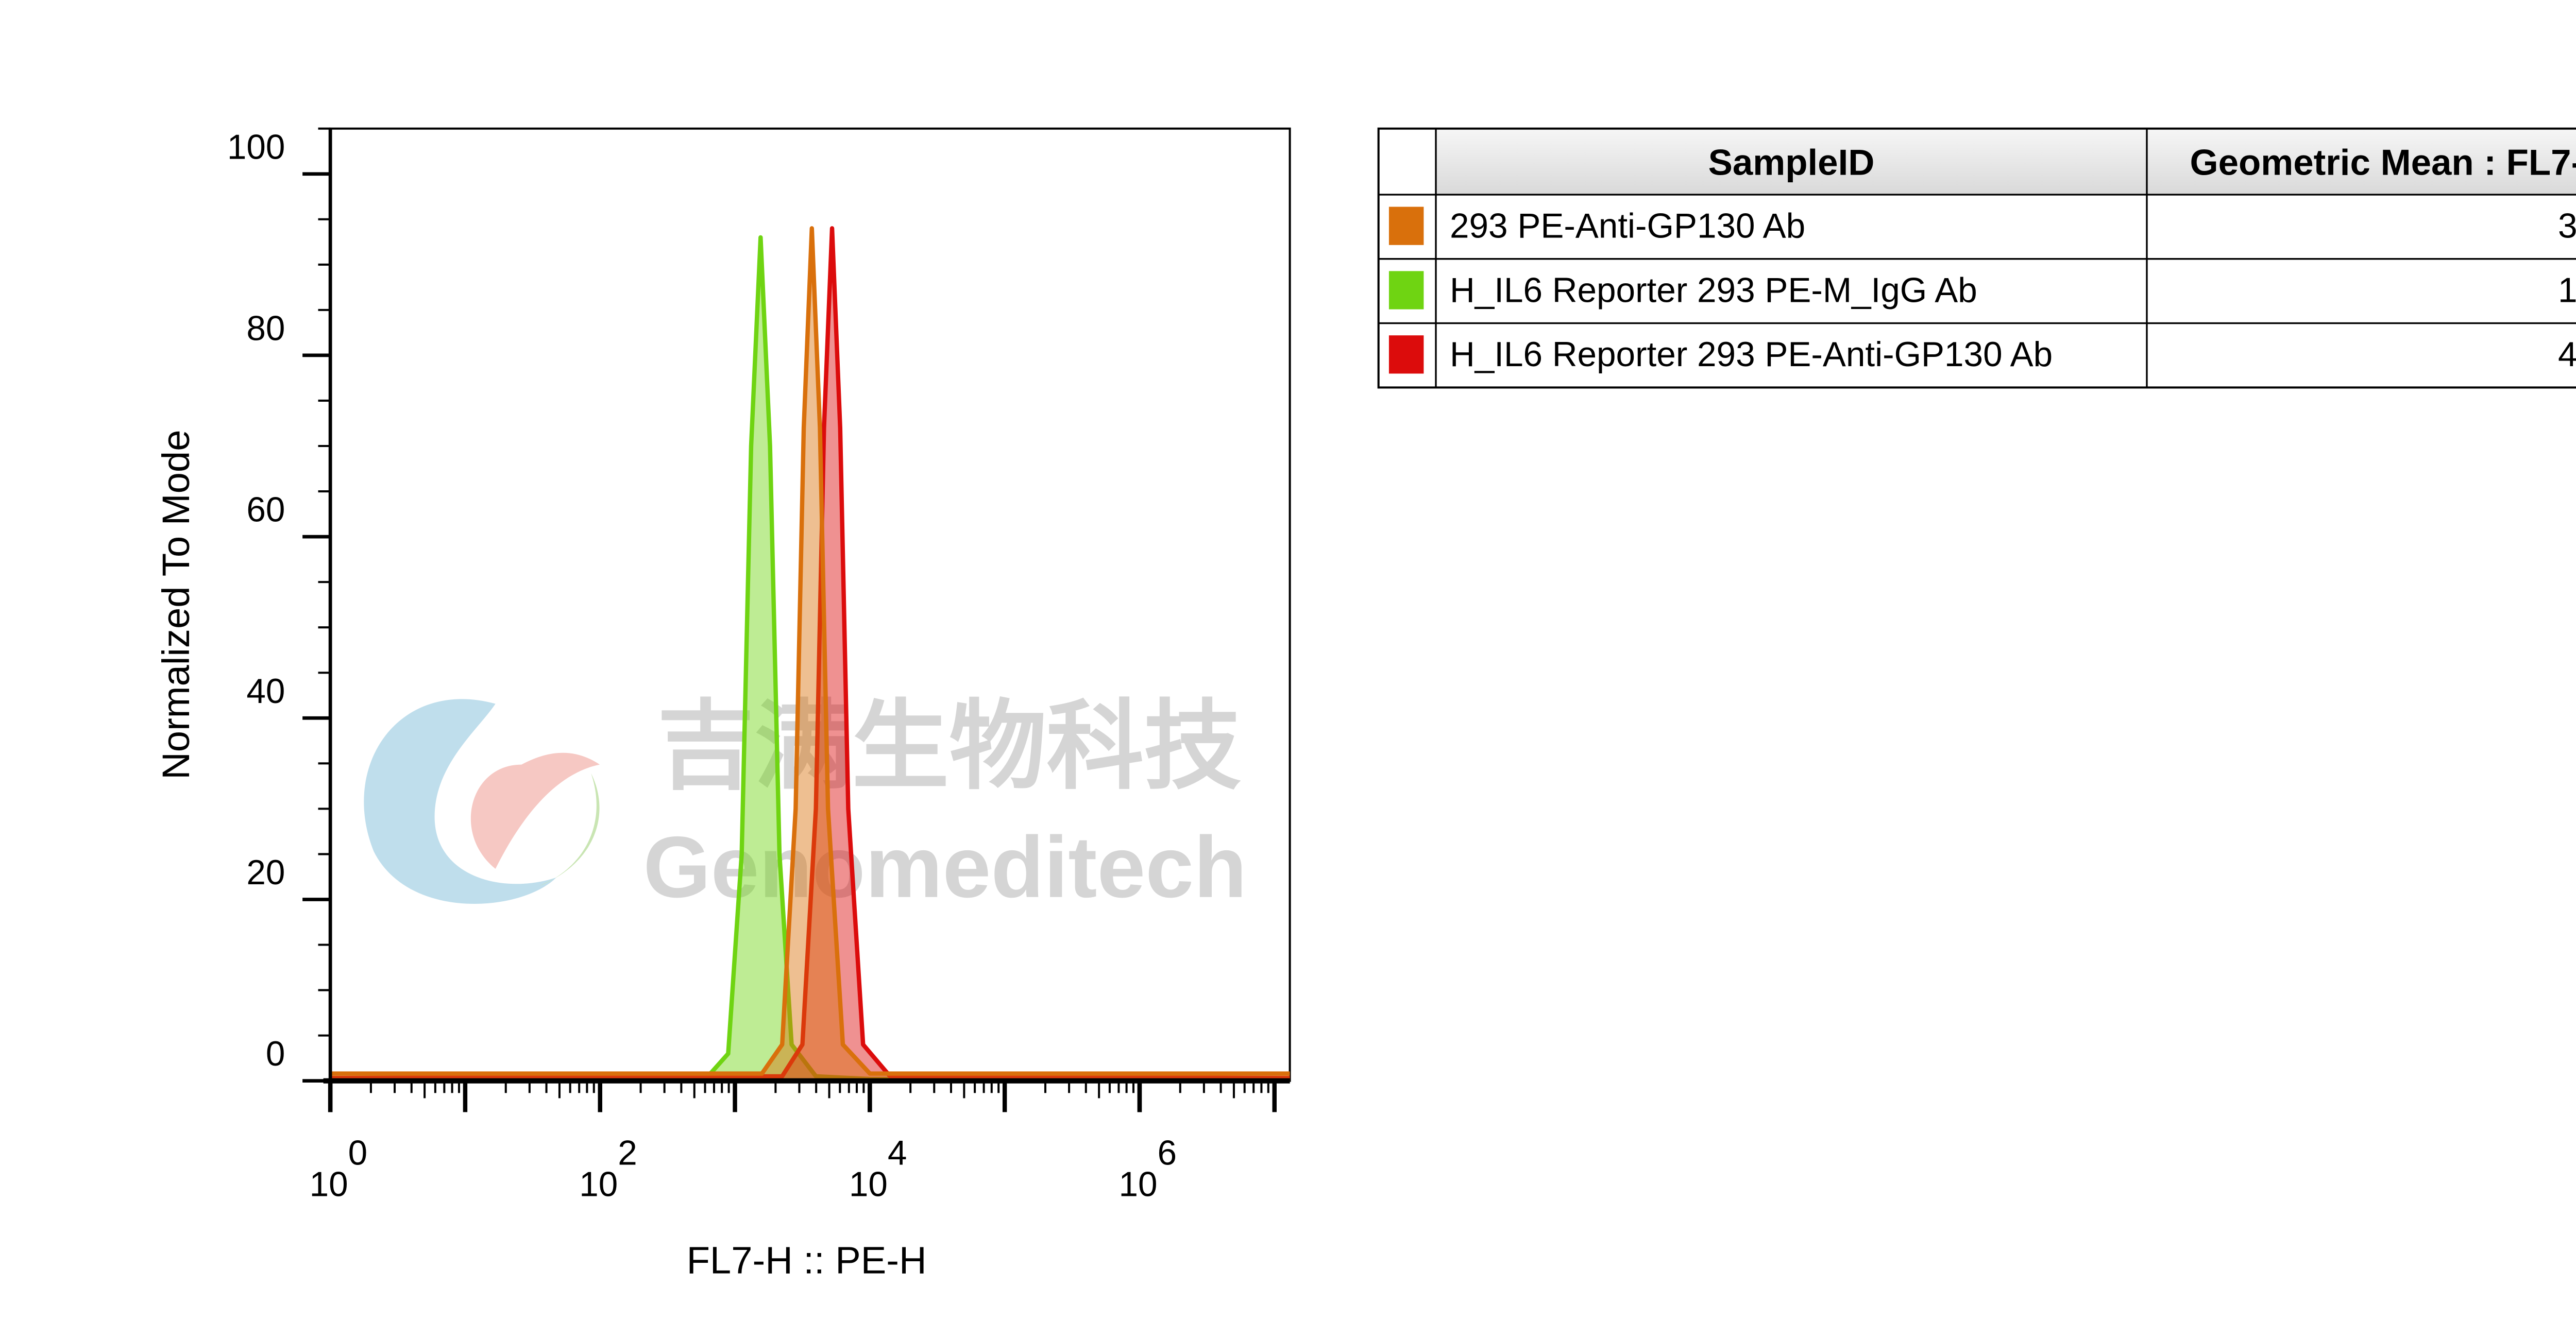  I want to click on y-tick-label: 0, so click(275, 1054).